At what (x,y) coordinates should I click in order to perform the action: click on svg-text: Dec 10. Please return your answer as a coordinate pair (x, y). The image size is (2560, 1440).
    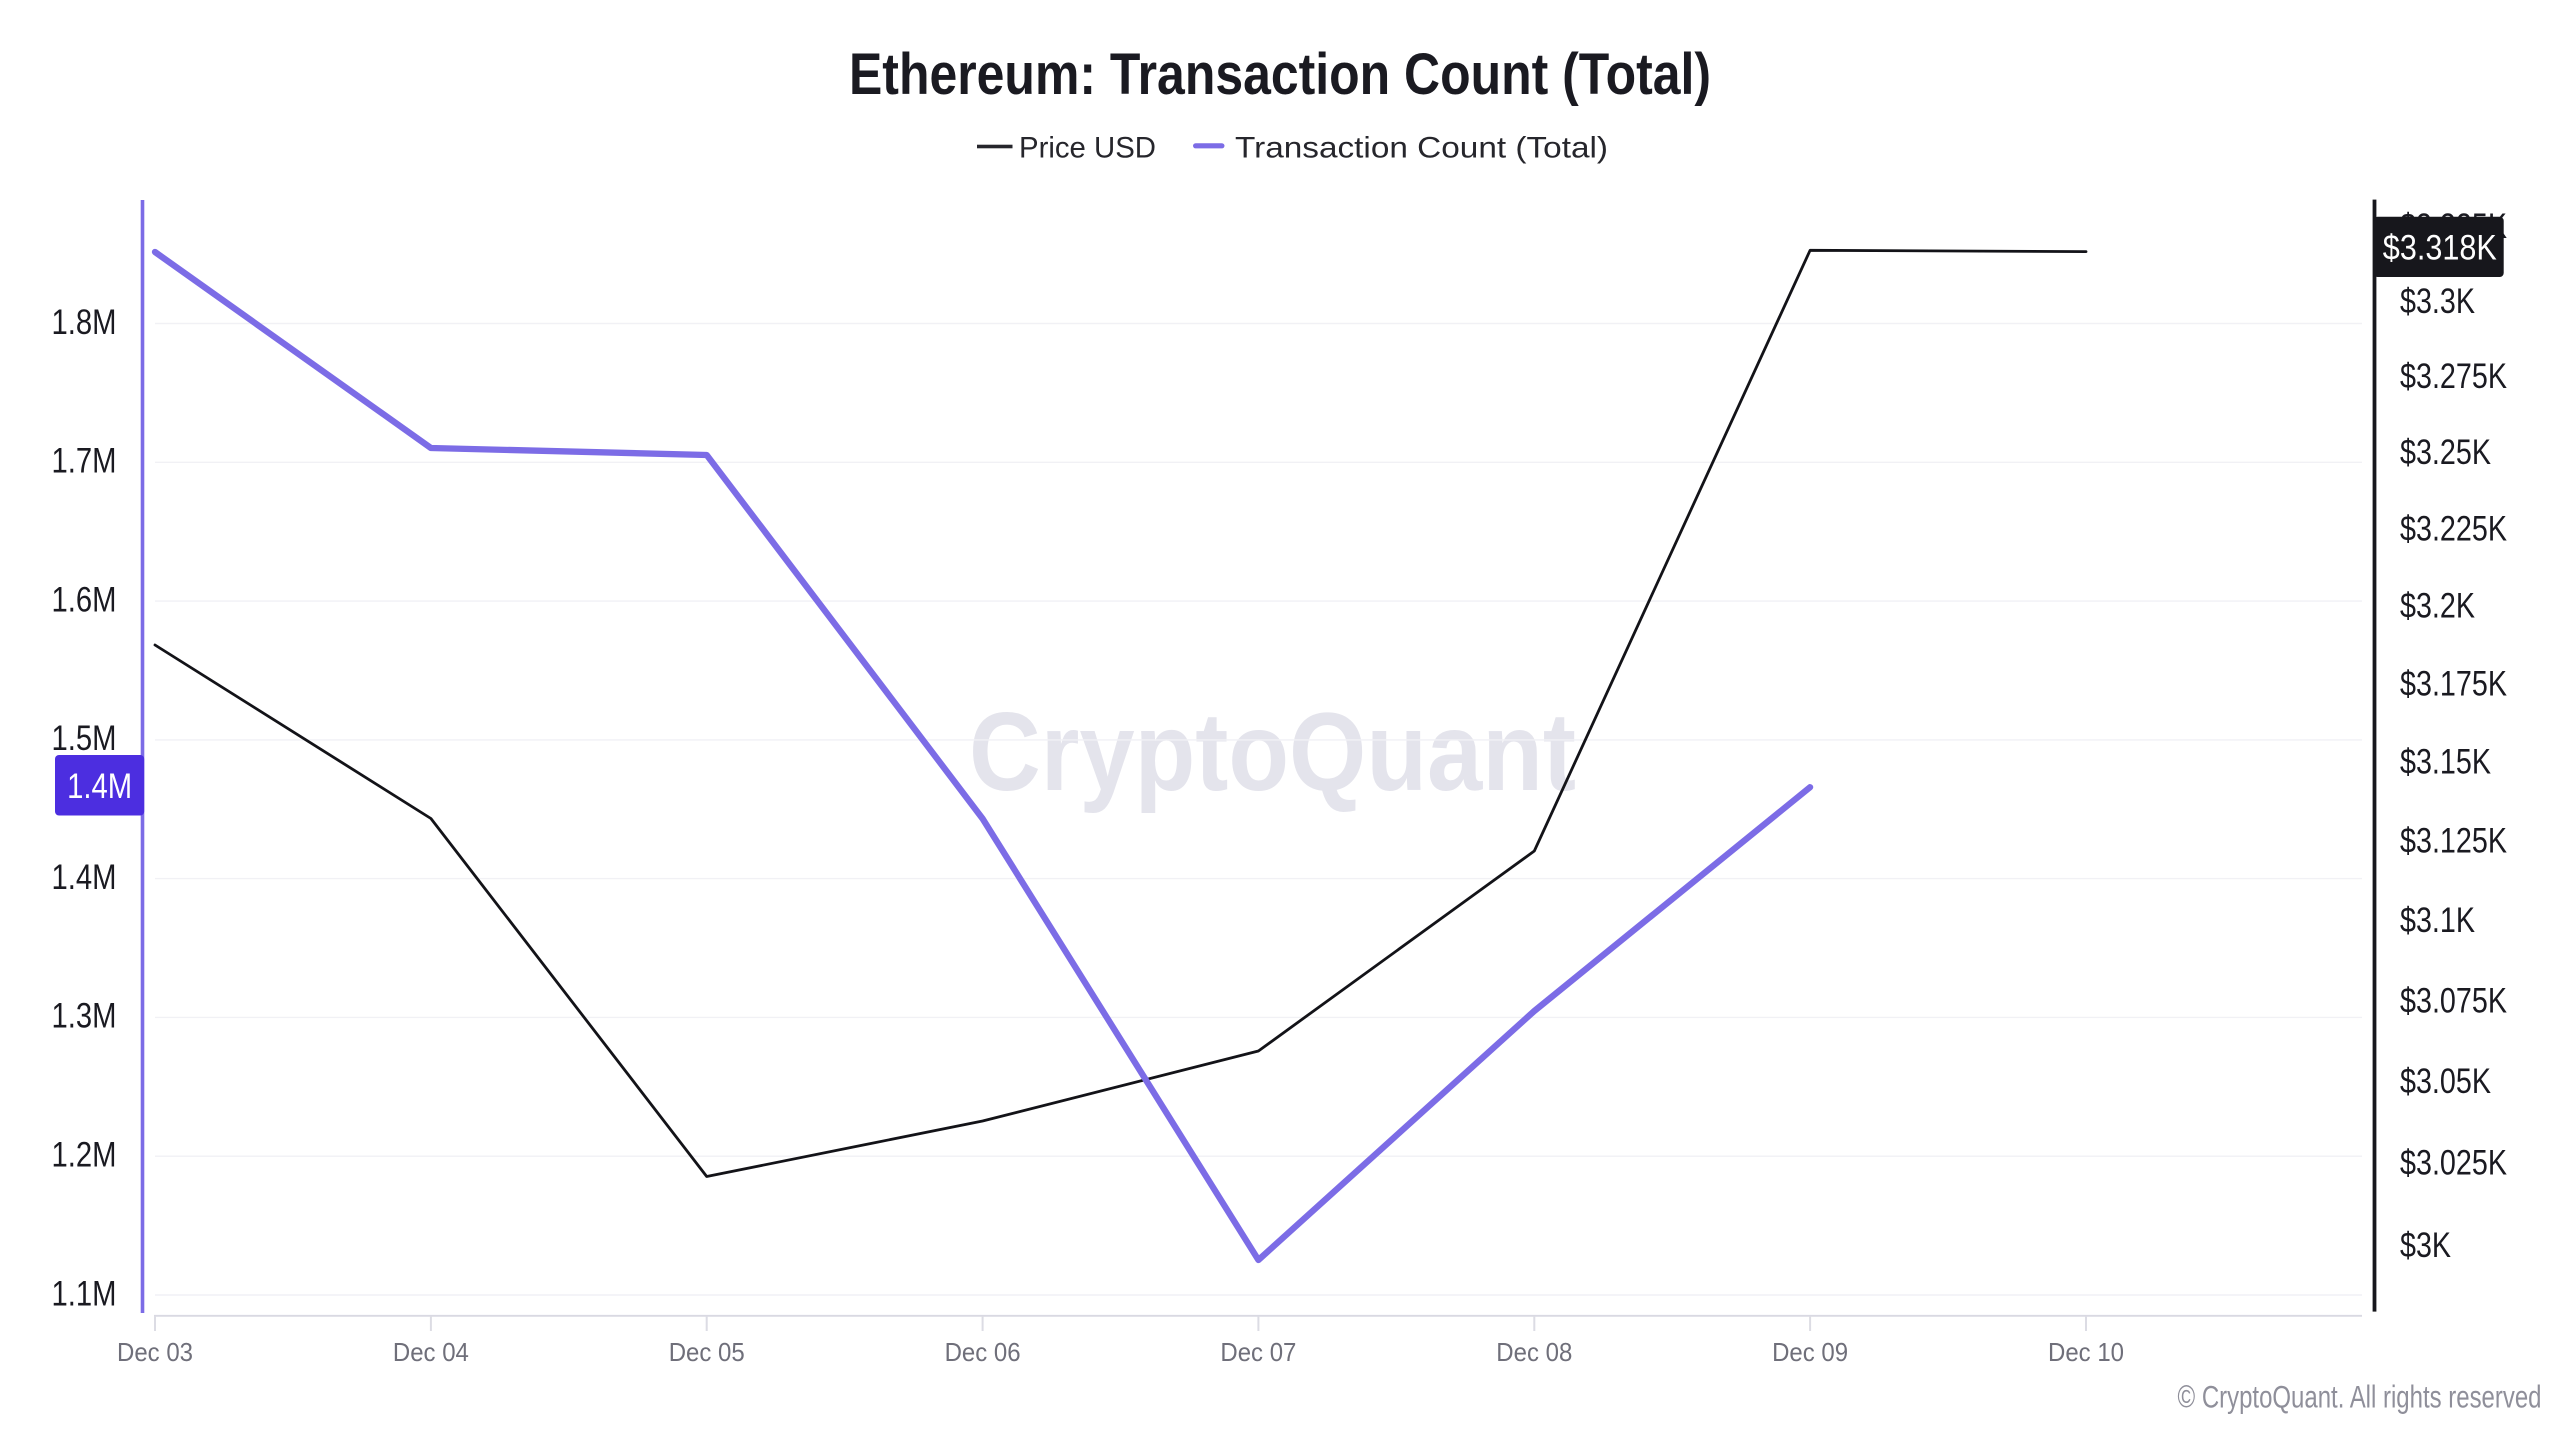
    Looking at the image, I should click on (2086, 1352).